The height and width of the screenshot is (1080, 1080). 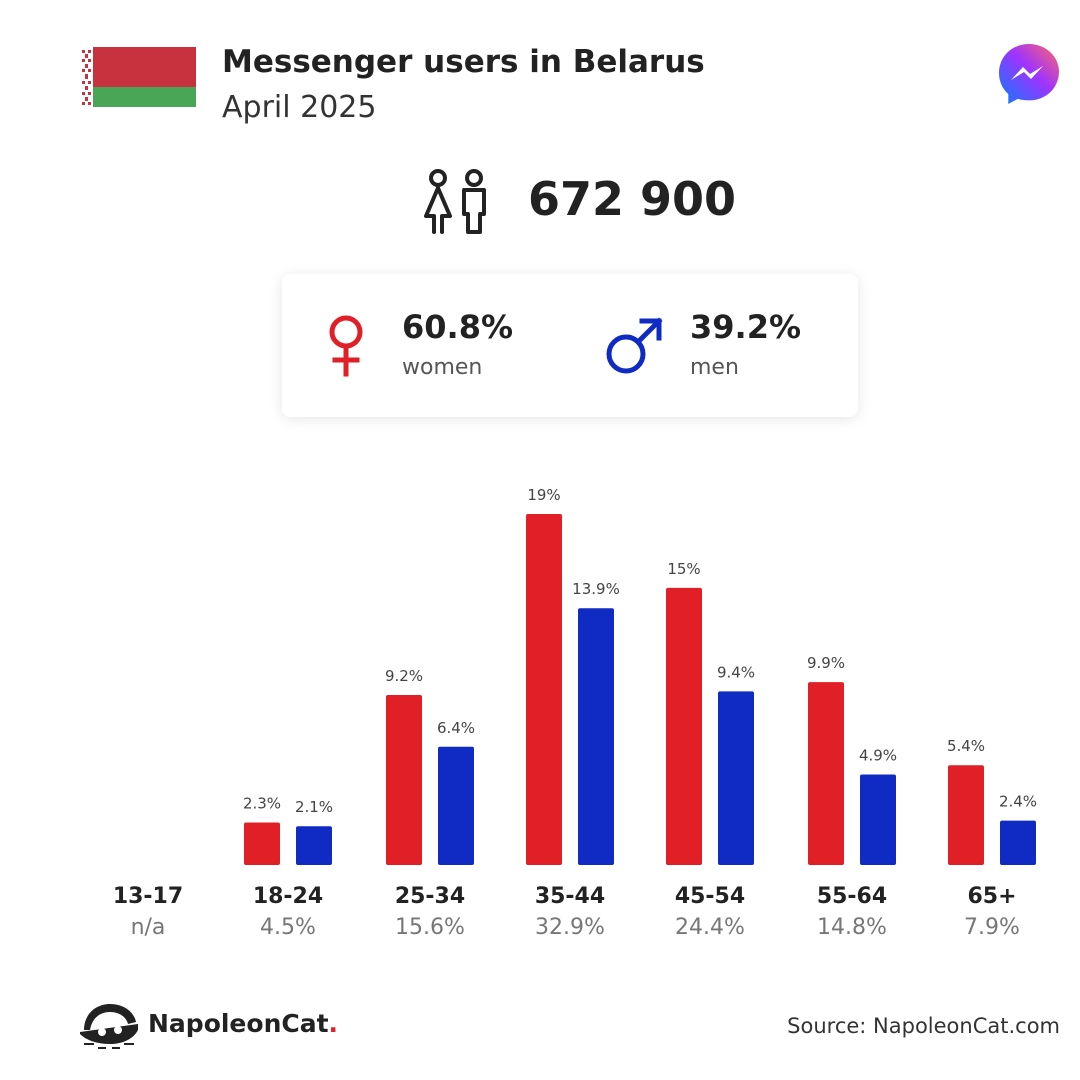 I want to click on age-group-total: 24.4%, so click(x=710, y=927).